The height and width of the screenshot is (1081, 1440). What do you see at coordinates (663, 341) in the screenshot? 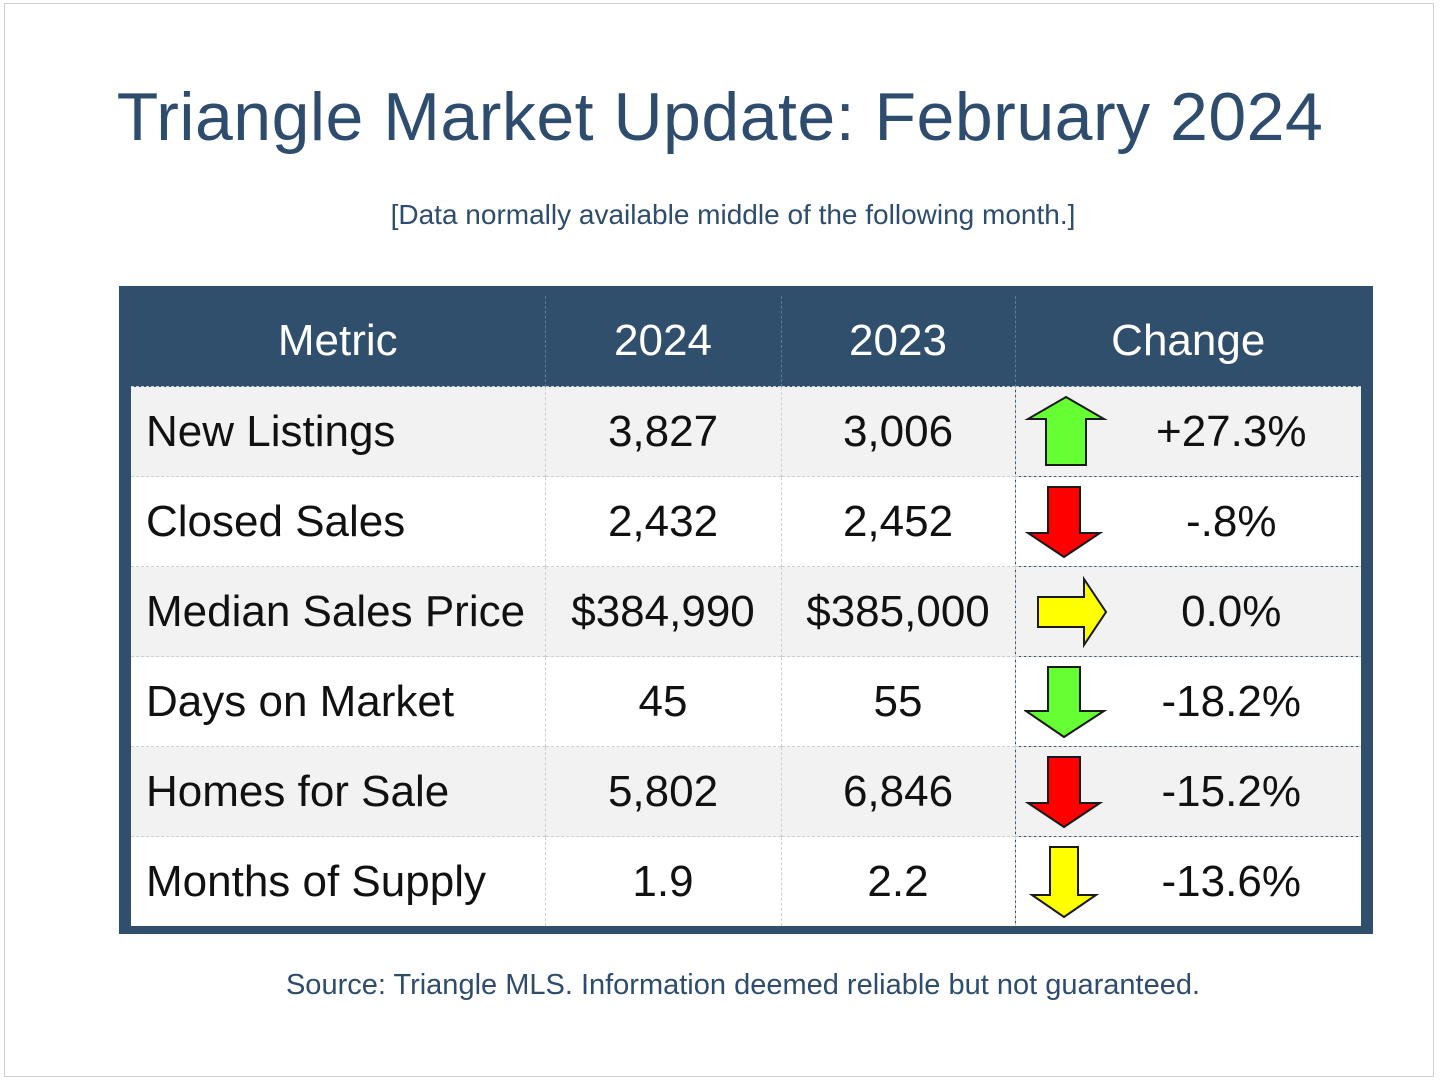
I see `header-2024: 2024` at bounding box center [663, 341].